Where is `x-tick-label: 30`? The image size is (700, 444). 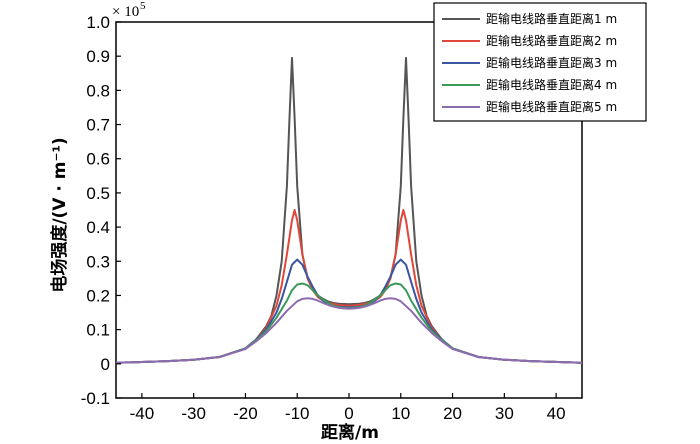 x-tick-label: 30 is located at coordinates (504, 413).